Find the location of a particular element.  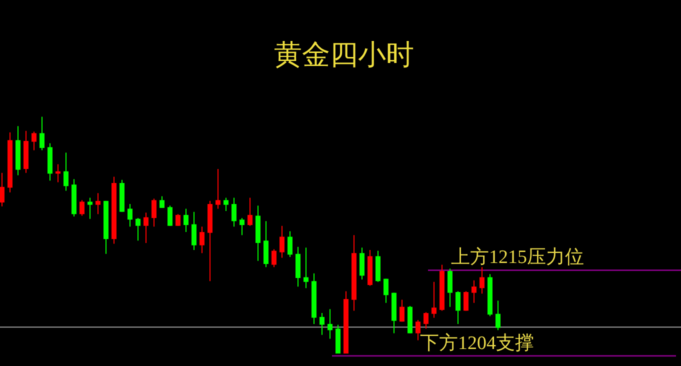

ref-line-label: 上方1215压力位 is located at coordinates (517, 257).